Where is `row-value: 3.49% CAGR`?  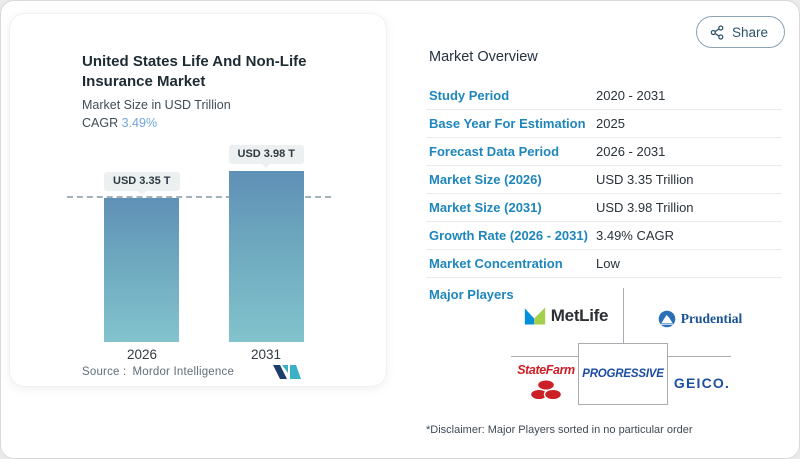
row-value: 3.49% CAGR is located at coordinates (635, 235).